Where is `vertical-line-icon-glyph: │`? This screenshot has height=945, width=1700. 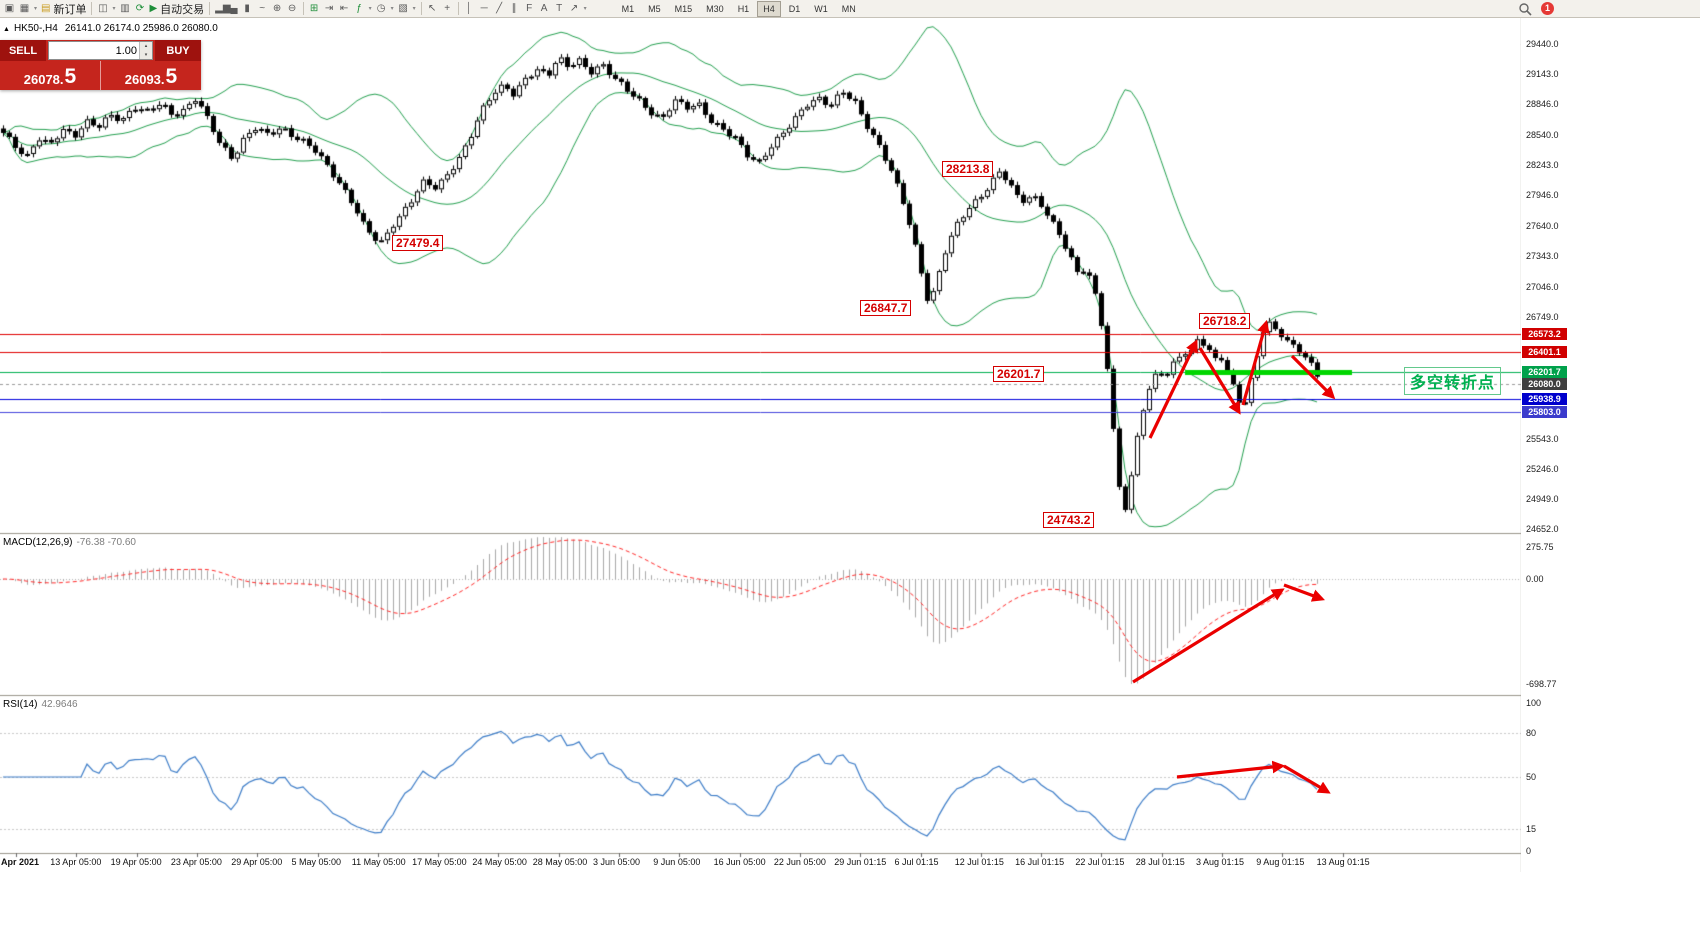
vertical-line-icon-glyph: │ is located at coordinates (469, 8).